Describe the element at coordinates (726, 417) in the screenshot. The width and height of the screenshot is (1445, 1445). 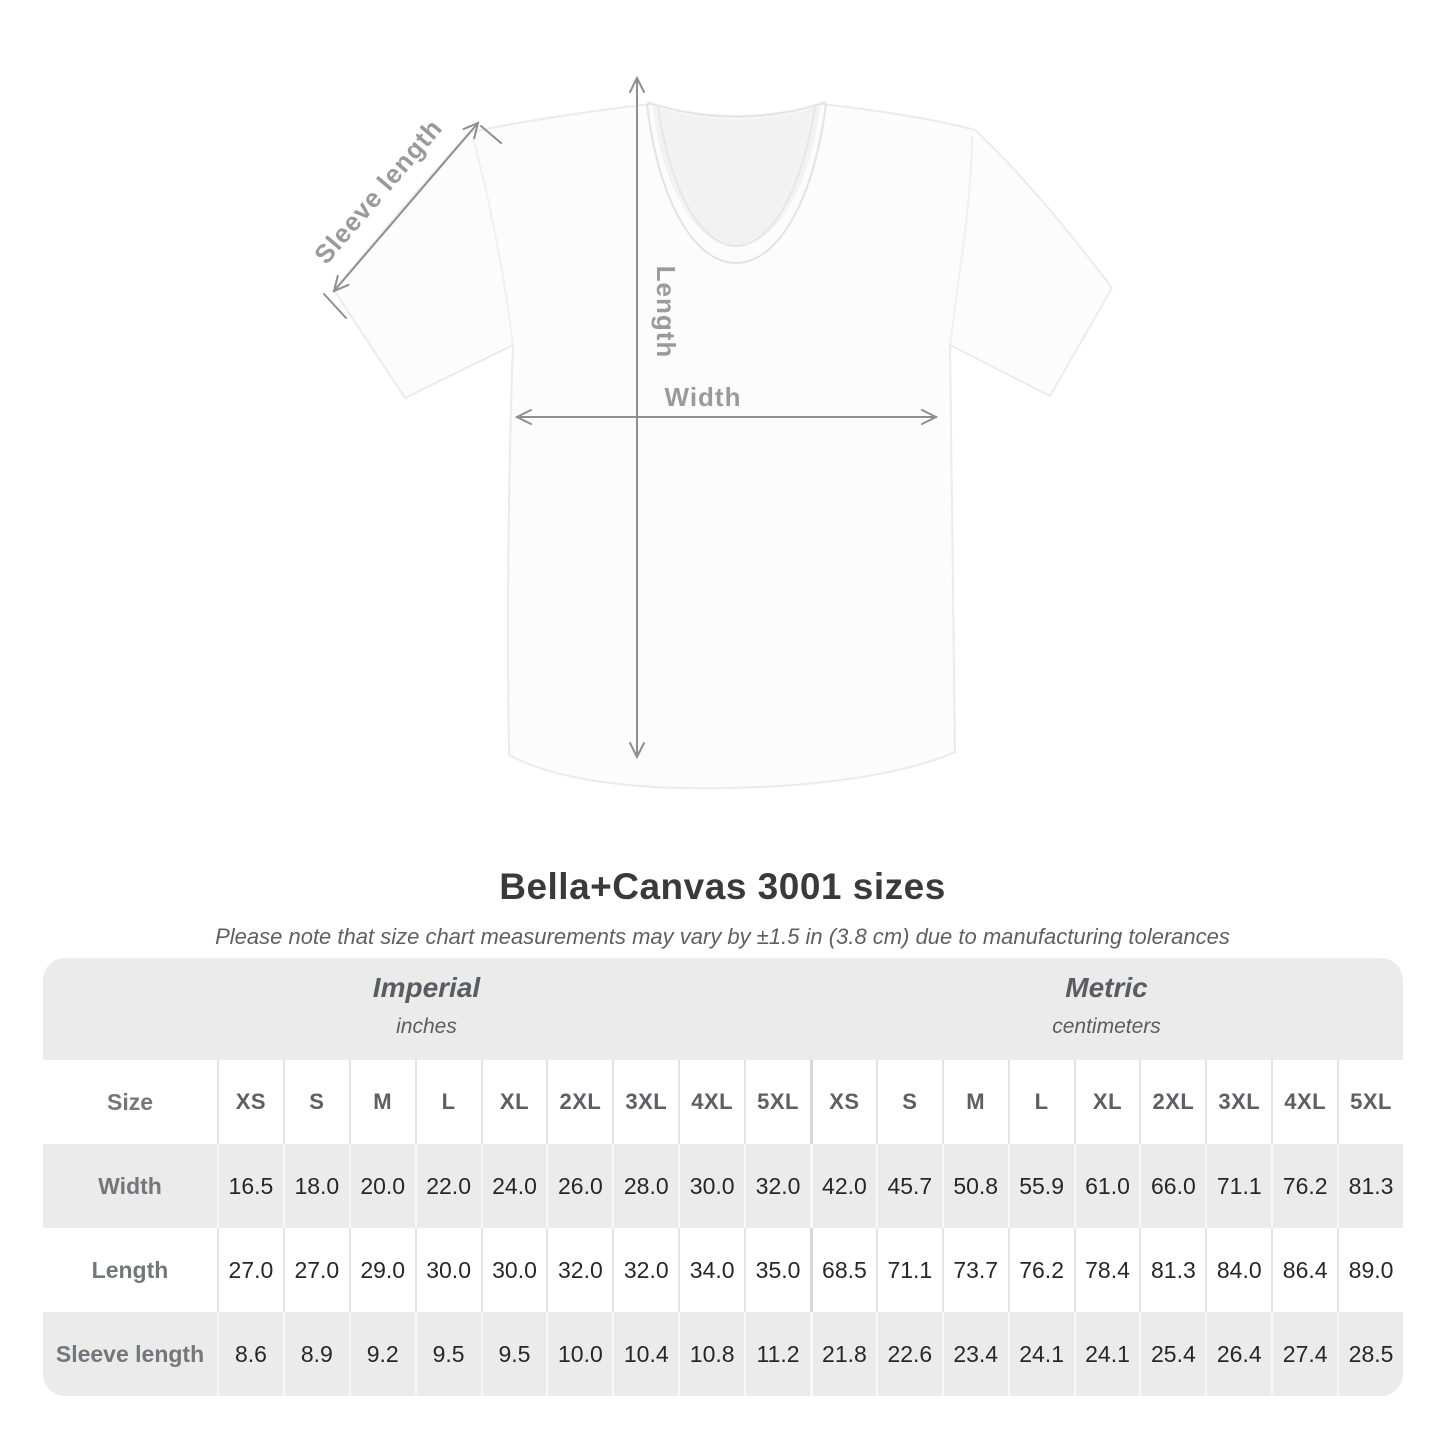
I see `width-arrow` at that location.